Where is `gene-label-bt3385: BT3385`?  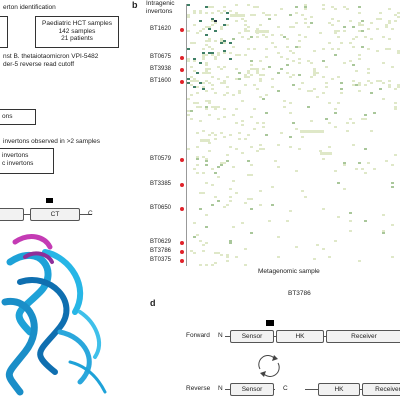 gene-label-bt3385: BT3385 is located at coordinates (161, 184).